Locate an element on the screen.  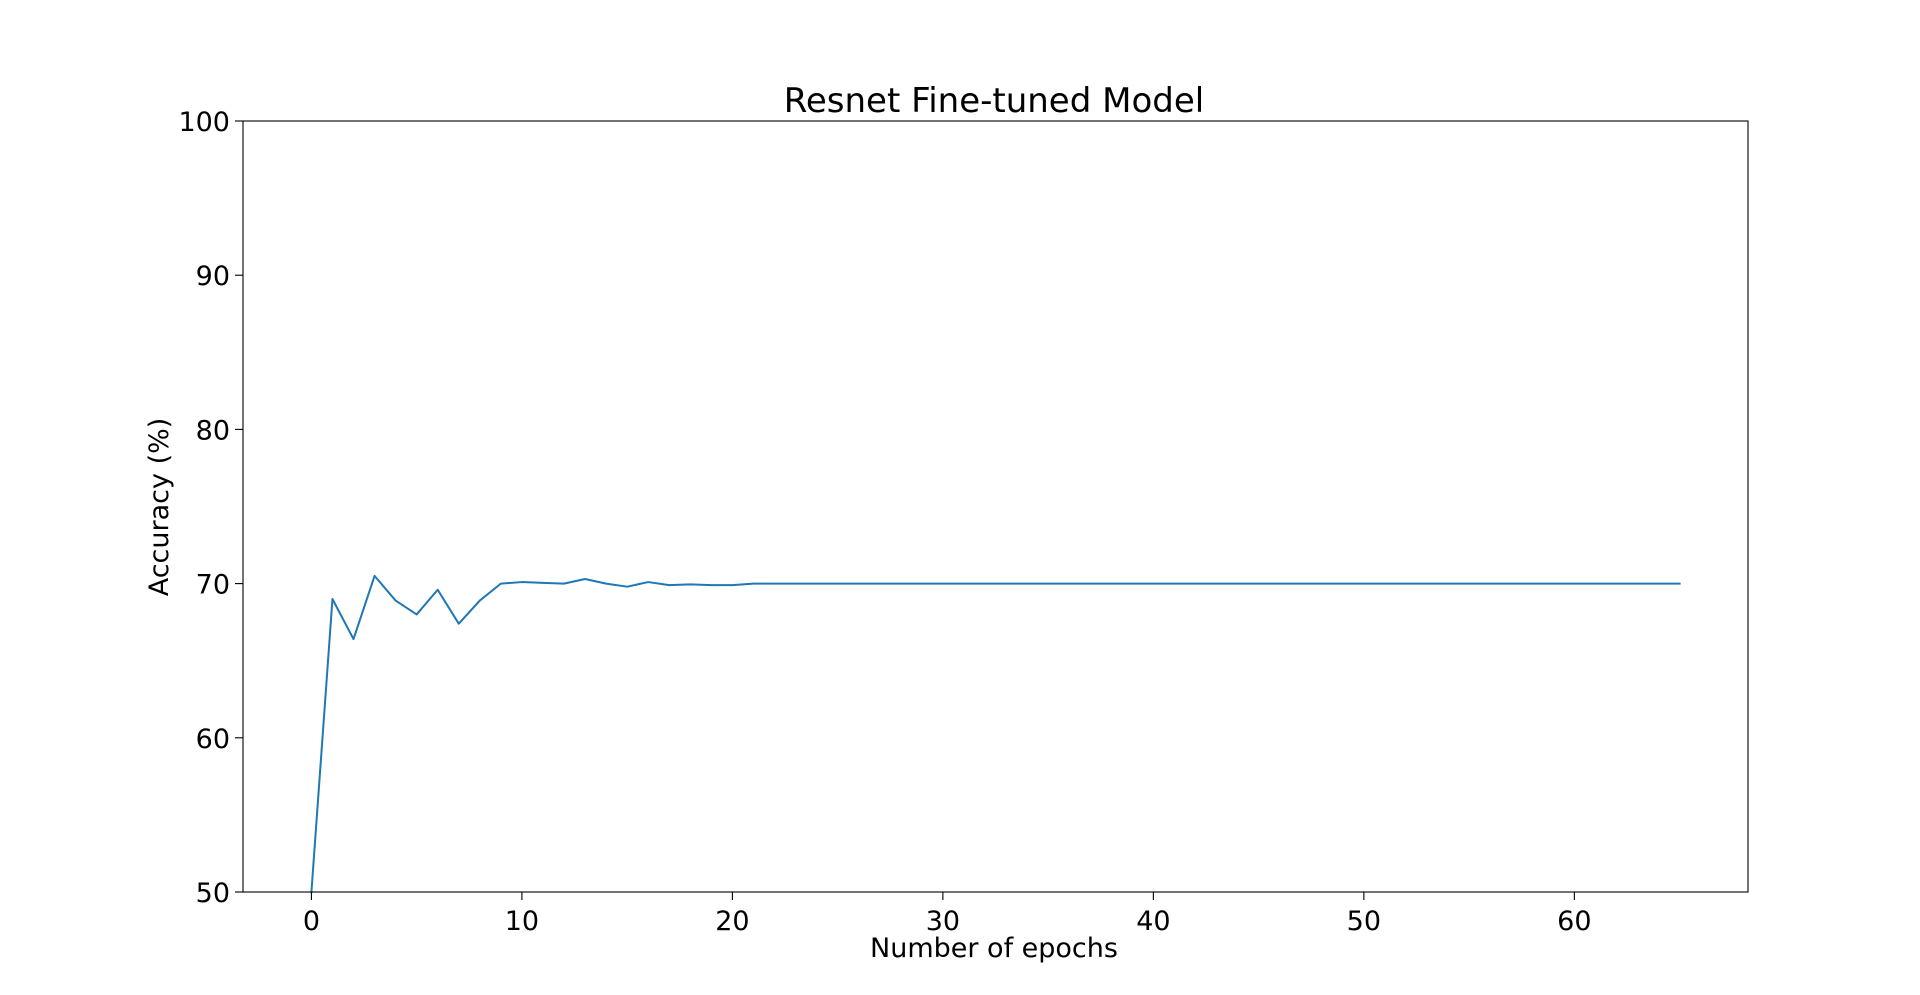
y-tick-label: 50 is located at coordinates (213, 893).